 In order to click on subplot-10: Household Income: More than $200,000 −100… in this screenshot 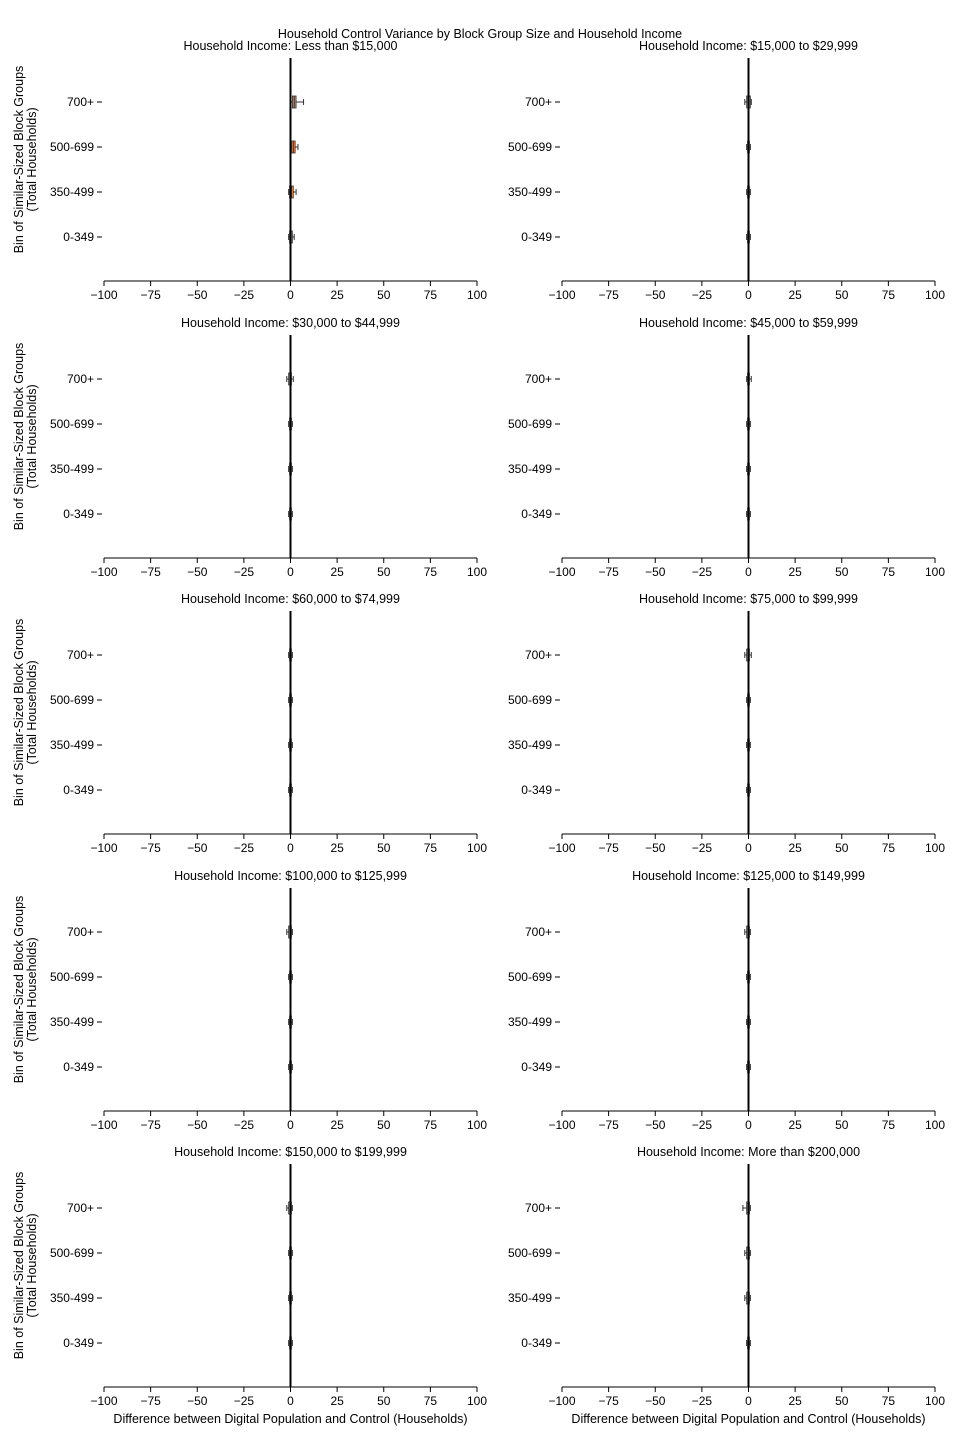, I will do `click(726, 1285)`.